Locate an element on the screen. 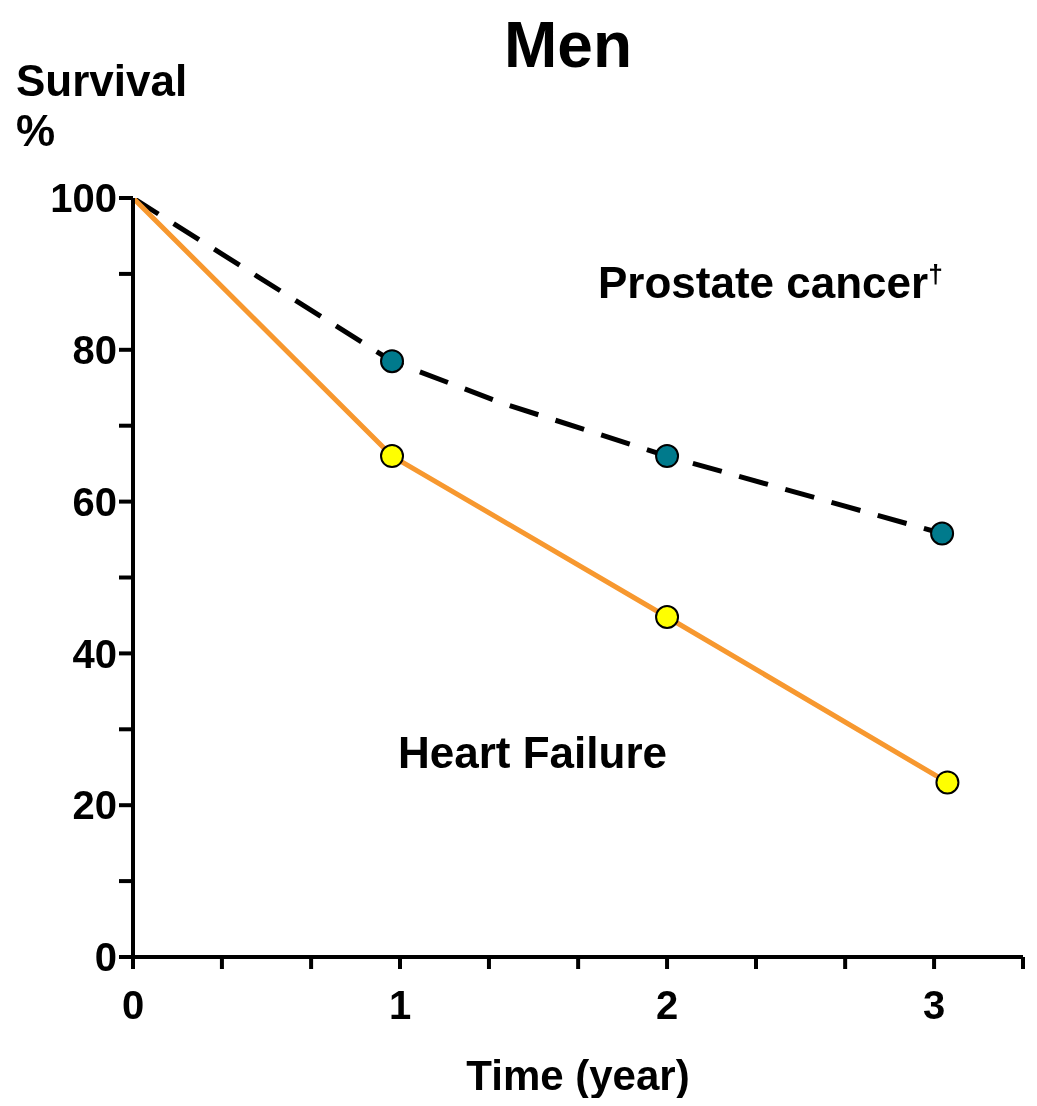 This screenshot has height=1106, width=1037. x-tick-label: 3 is located at coordinates (934, 1005).